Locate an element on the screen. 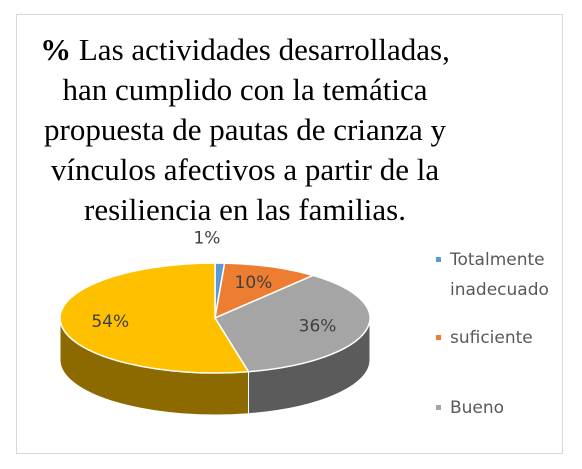  legend: Totalmente inadecuado suficiente Bueno is located at coordinates (501, 334).